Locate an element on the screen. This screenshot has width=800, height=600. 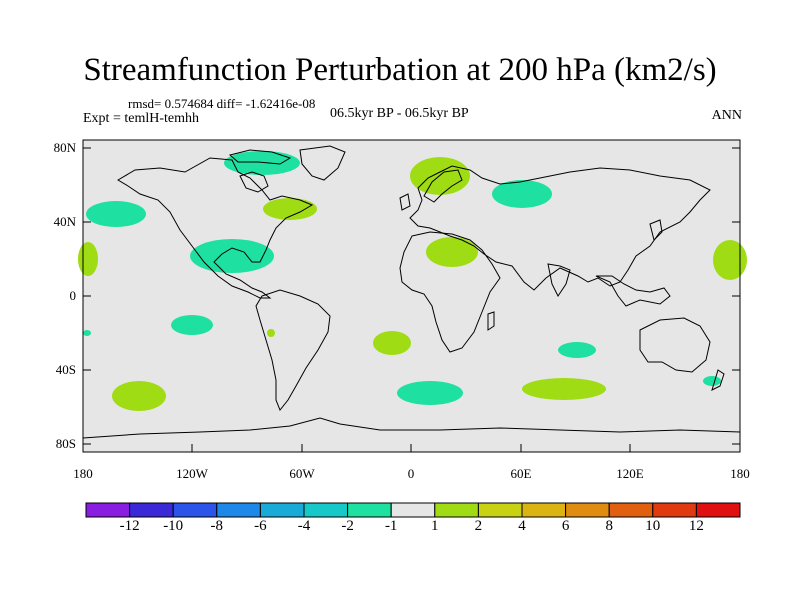
colorbar-label: -12 is located at coordinates (129, 526).